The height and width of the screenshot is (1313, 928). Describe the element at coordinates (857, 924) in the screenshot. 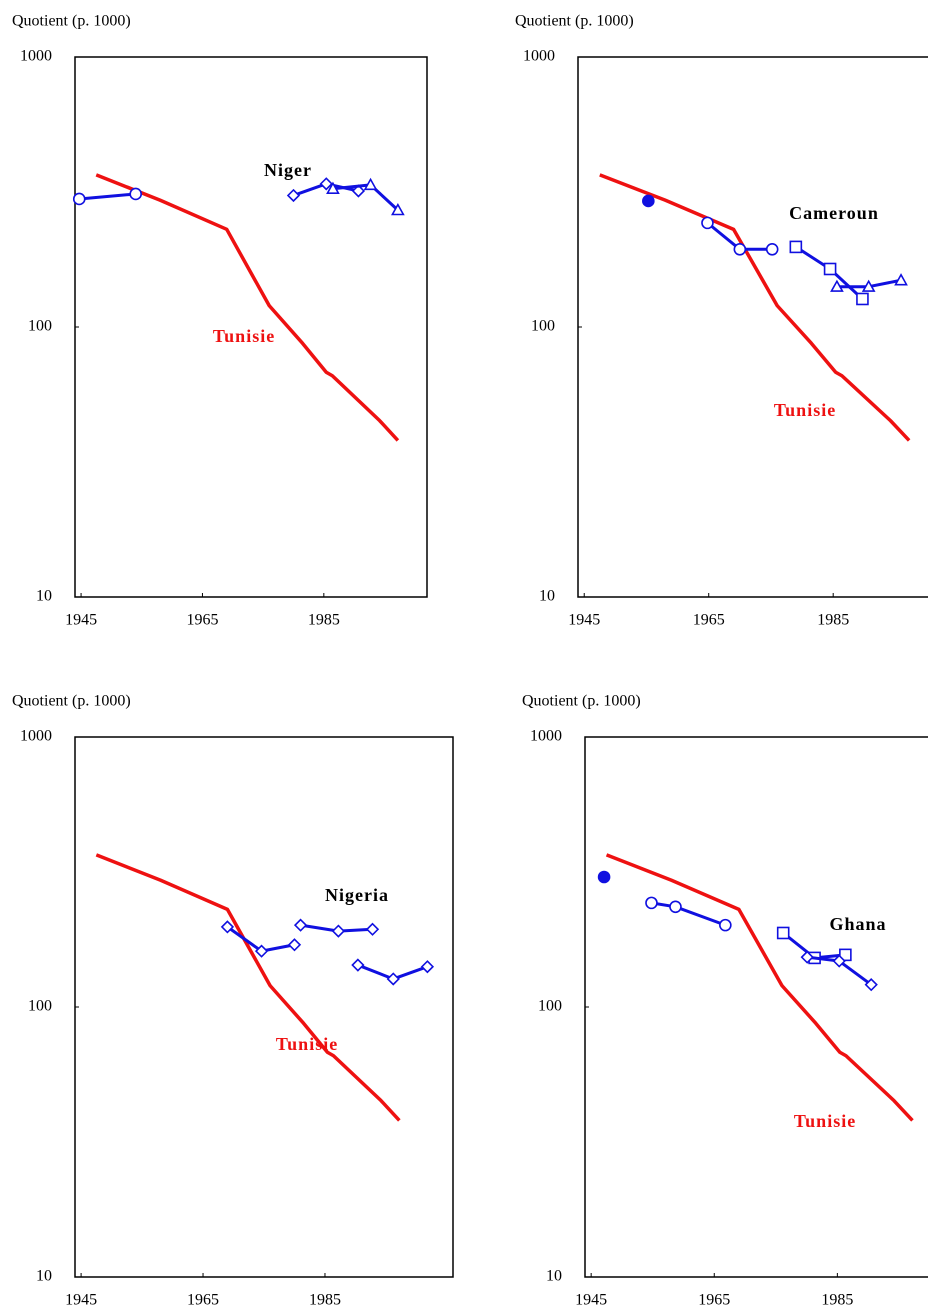

I see `annotation: Ghana` at that location.